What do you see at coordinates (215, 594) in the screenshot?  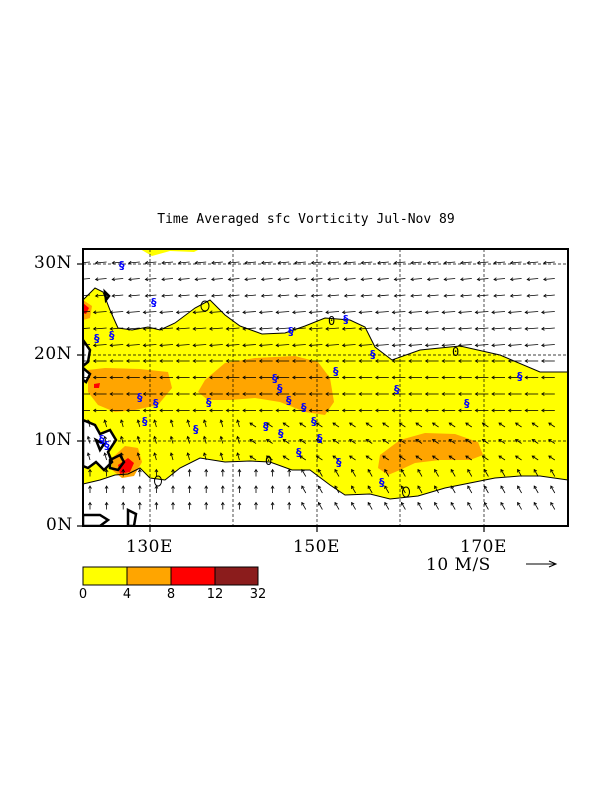 I see `colorbar-tick-12: 12` at bounding box center [215, 594].